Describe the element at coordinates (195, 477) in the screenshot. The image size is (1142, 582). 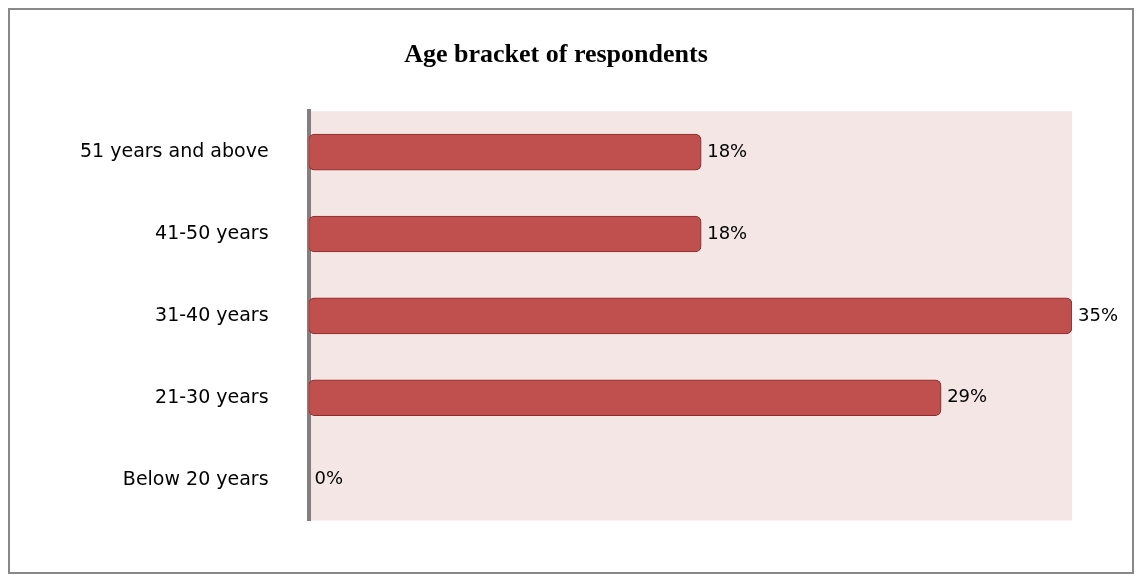
I see `y-tick-label: Below 20 years` at that location.